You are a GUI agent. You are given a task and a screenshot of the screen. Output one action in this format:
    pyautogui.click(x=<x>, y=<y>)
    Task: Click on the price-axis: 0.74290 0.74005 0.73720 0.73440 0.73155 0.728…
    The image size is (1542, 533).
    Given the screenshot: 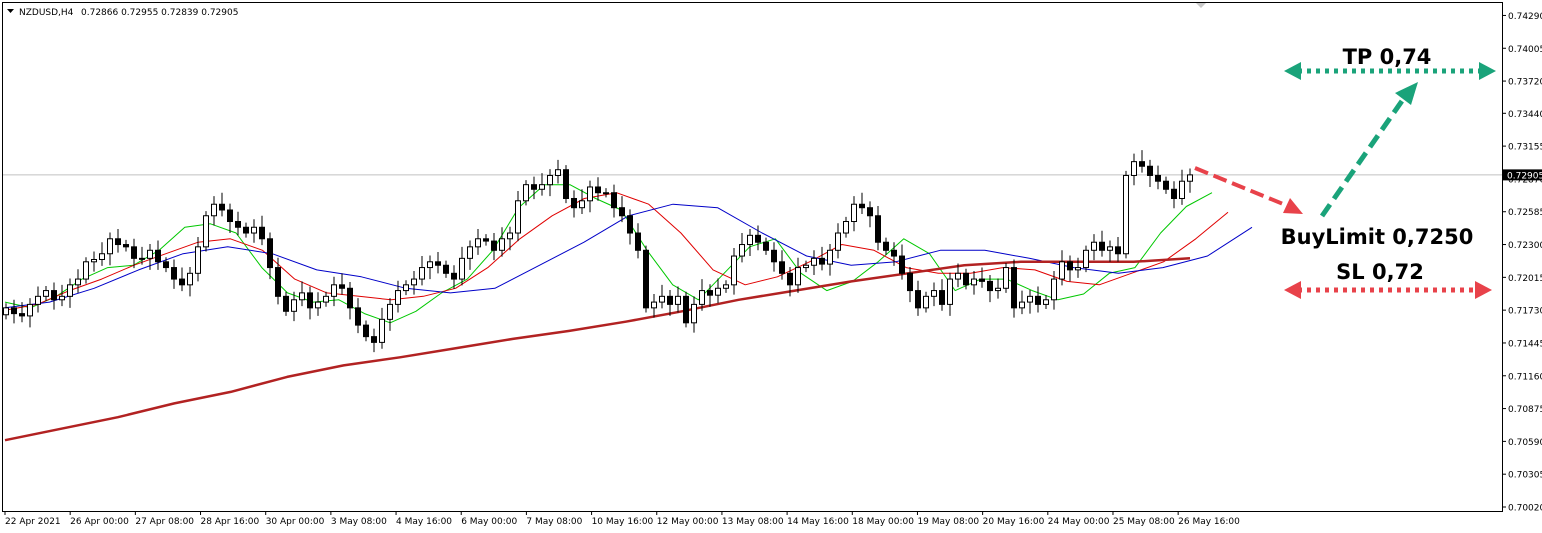 What is the action you would take?
    pyautogui.click(x=1522, y=263)
    